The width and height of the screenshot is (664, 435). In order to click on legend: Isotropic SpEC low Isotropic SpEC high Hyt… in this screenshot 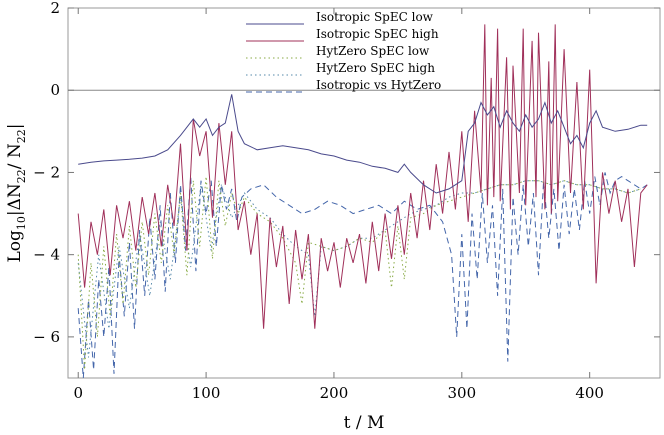, I will do `click(343, 51)`.